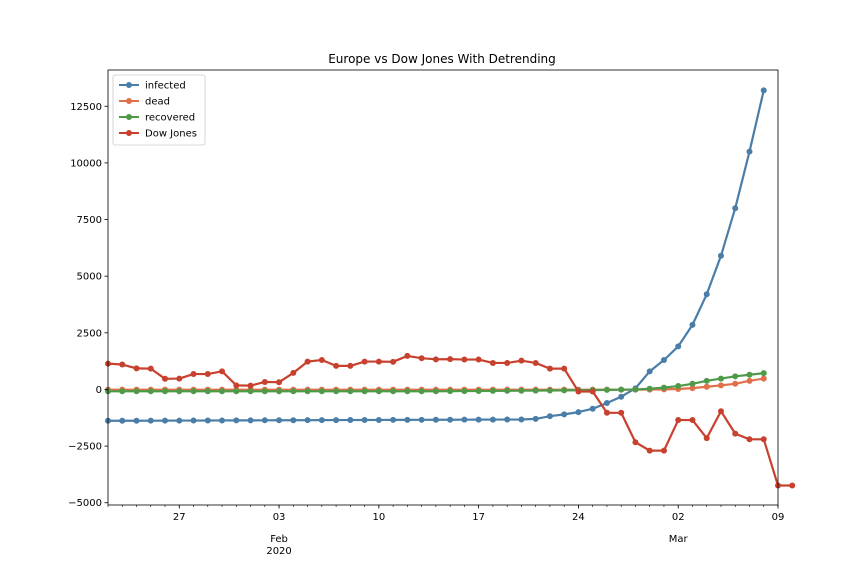 This screenshot has height=580, width=864. What do you see at coordinates (86, 107) in the screenshot?
I see `y-tick-label: 12500` at bounding box center [86, 107].